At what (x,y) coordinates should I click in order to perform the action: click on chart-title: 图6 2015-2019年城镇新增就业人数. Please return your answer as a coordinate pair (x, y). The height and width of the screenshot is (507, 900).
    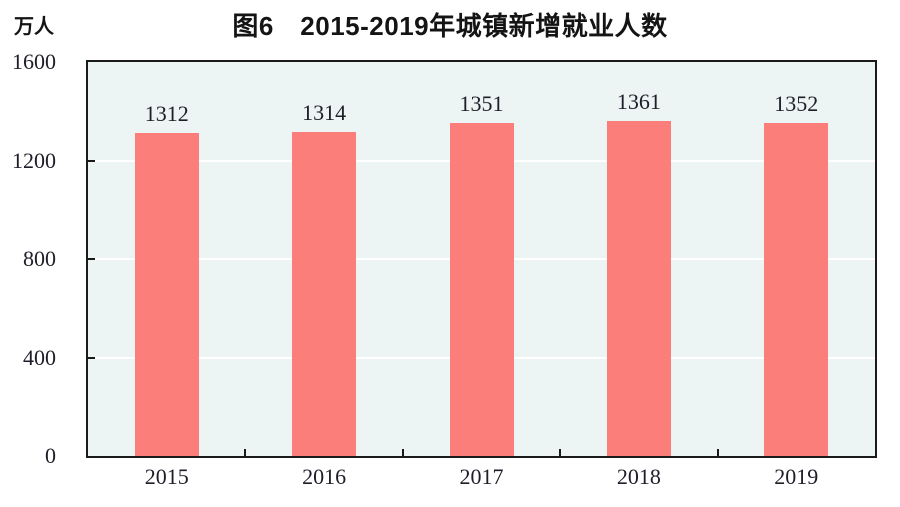
    Looking at the image, I should click on (450, 26).